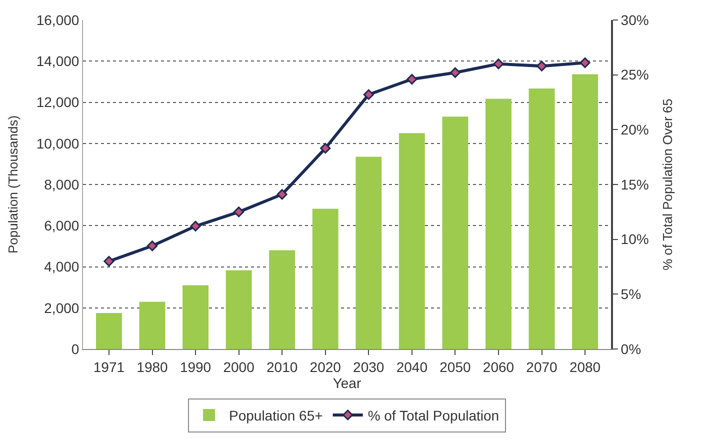 Image resolution: width=701 pixels, height=444 pixels. What do you see at coordinates (109, 366) in the screenshot?
I see `x-tick-label: 1971` at bounding box center [109, 366].